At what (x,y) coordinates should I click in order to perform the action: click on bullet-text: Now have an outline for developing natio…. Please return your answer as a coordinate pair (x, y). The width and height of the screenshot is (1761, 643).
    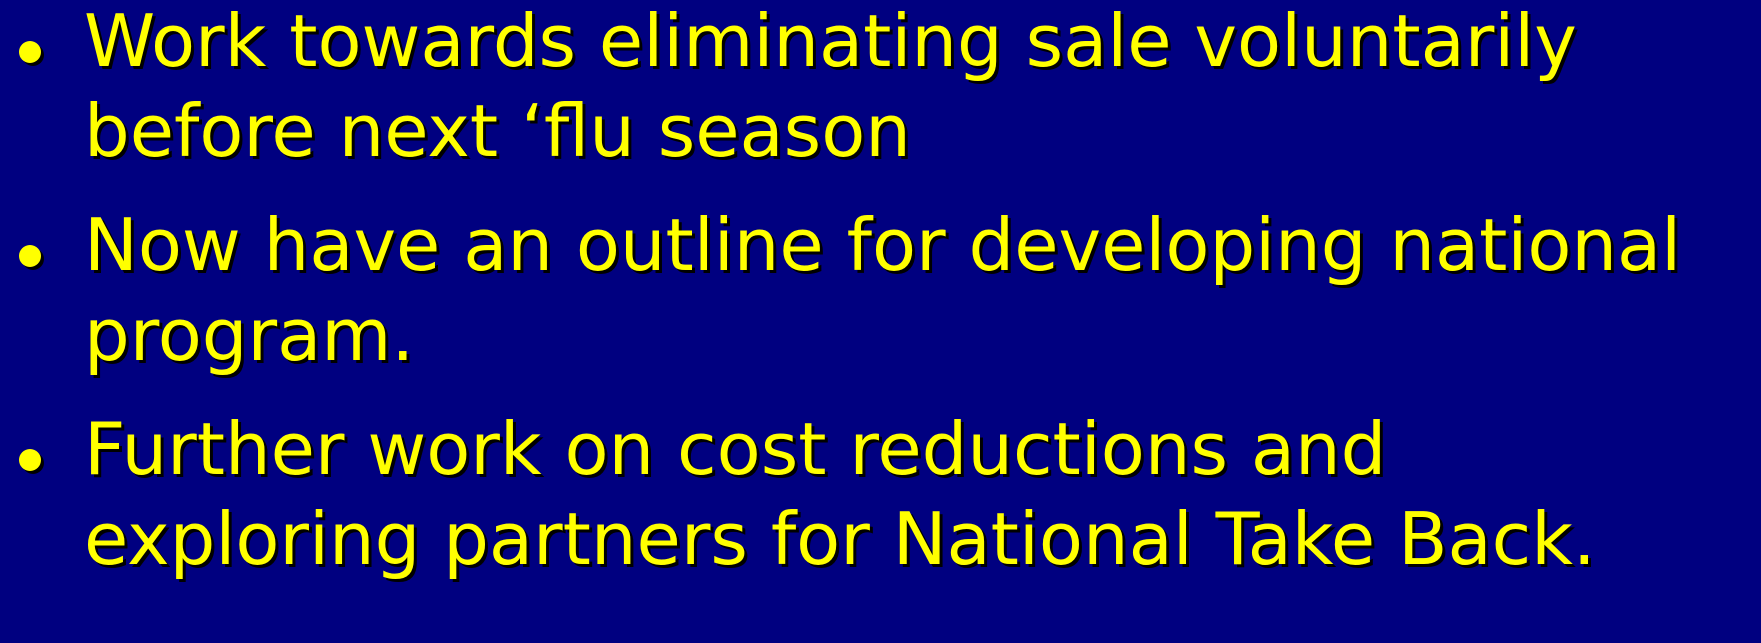
    Looking at the image, I should click on (882, 245).